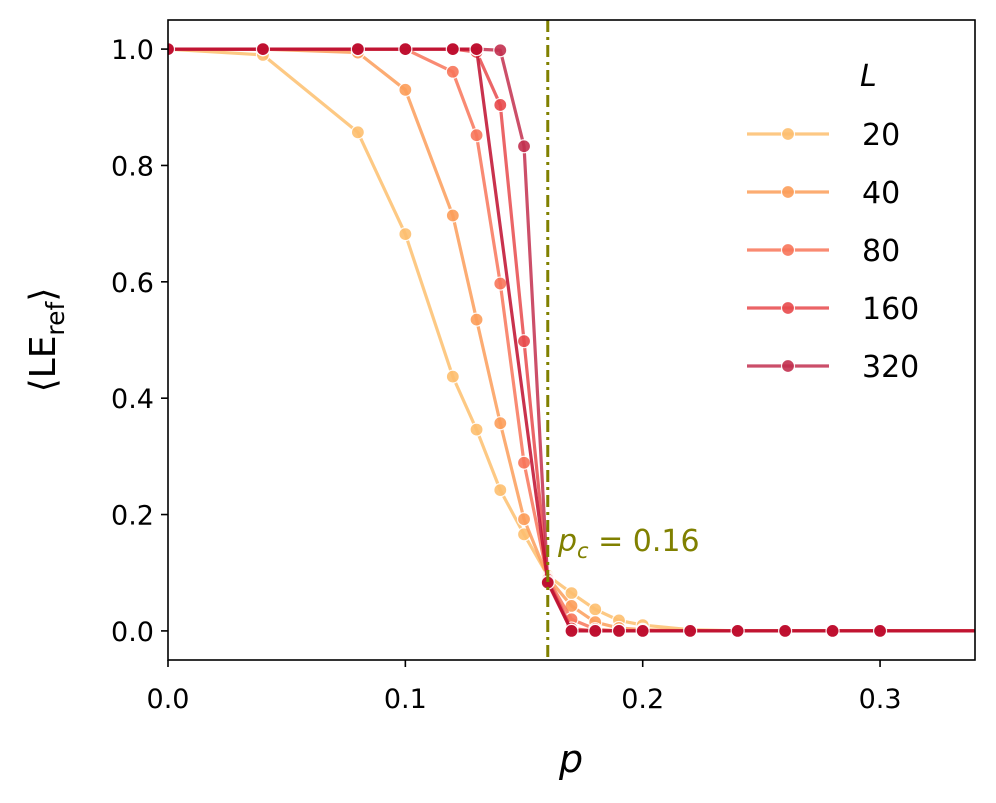 The height and width of the screenshot is (803, 996). I want to click on legend-label-160: 160, so click(890, 309).